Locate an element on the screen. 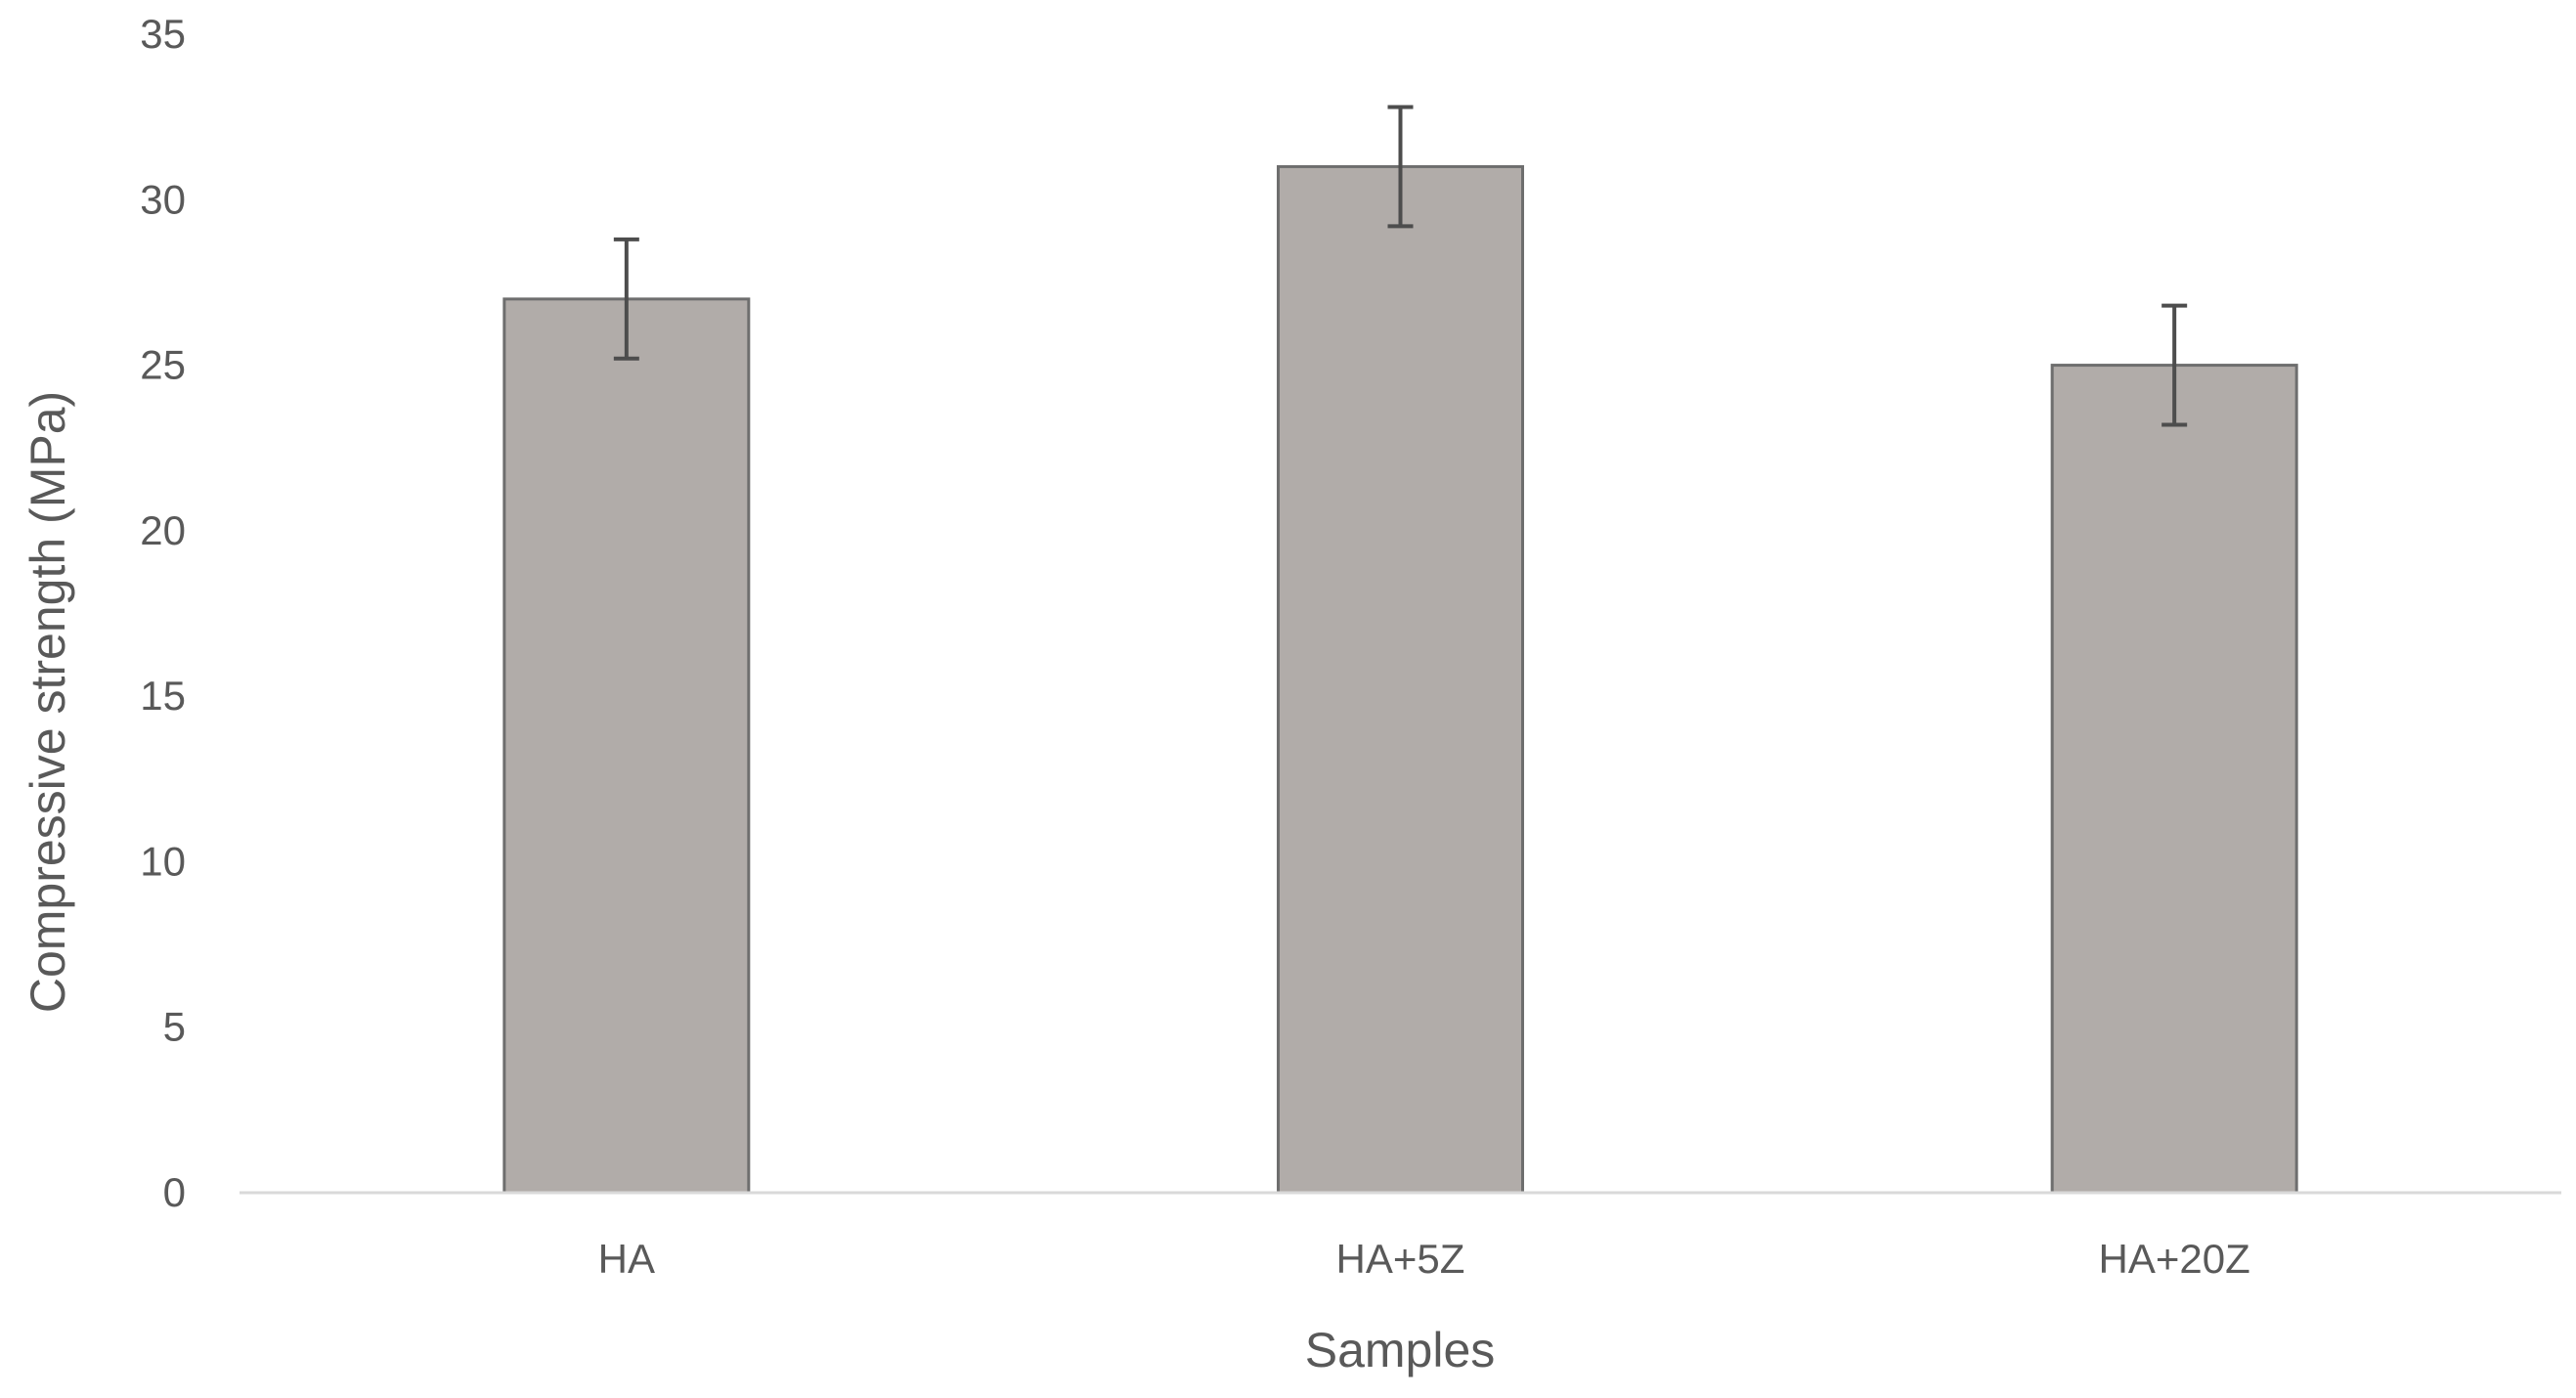  error-bars-group is located at coordinates (1400, 266).